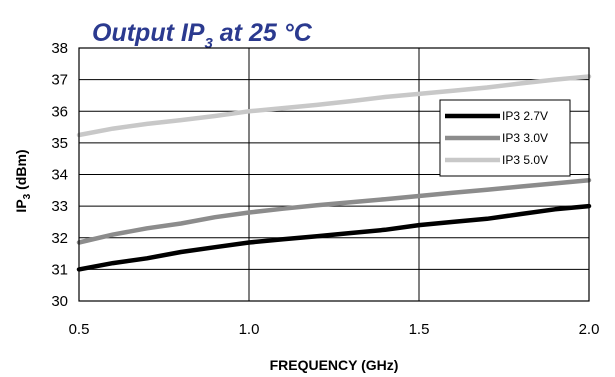  What do you see at coordinates (59, 80) in the screenshot?
I see `y-tick-label: 37` at bounding box center [59, 80].